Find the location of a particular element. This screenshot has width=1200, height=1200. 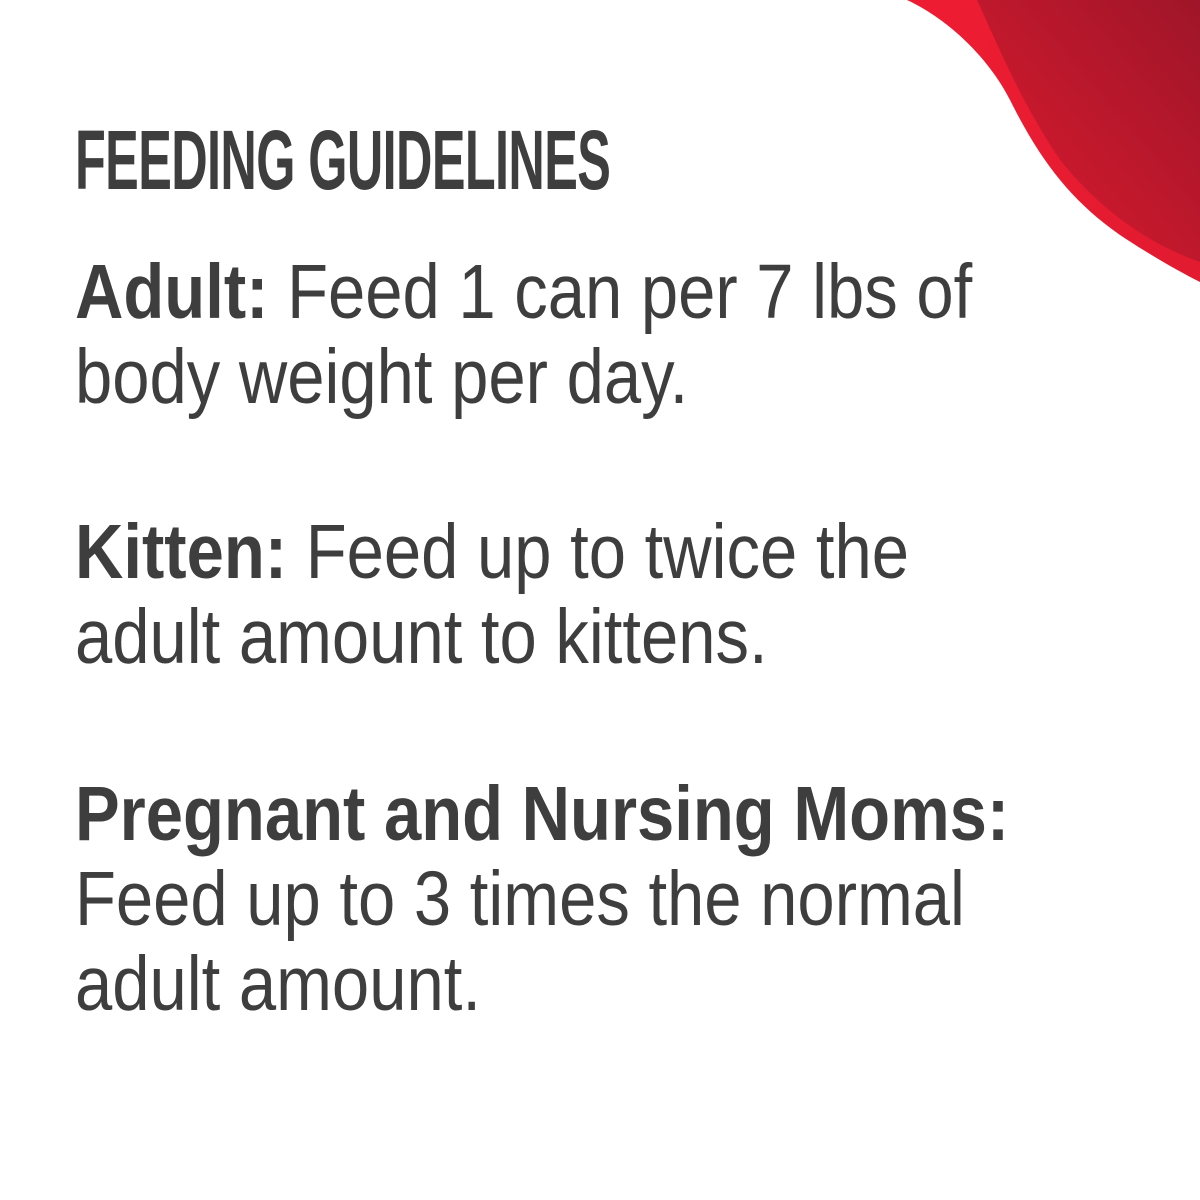

page-title: FEEDING GUIDELINES is located at coordinates (343, 160).